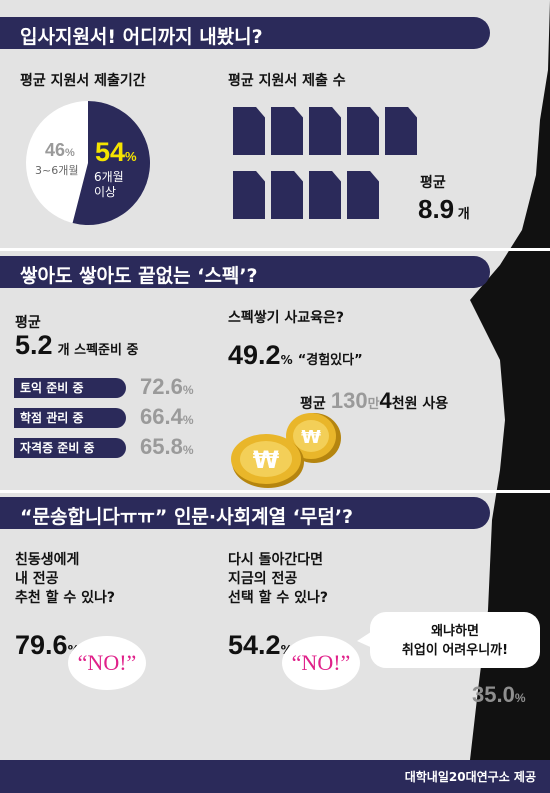 The height and width of the screenshot is (793, 550). I want to click on spec-value-gpa: 66.4%, so click(167, 416).